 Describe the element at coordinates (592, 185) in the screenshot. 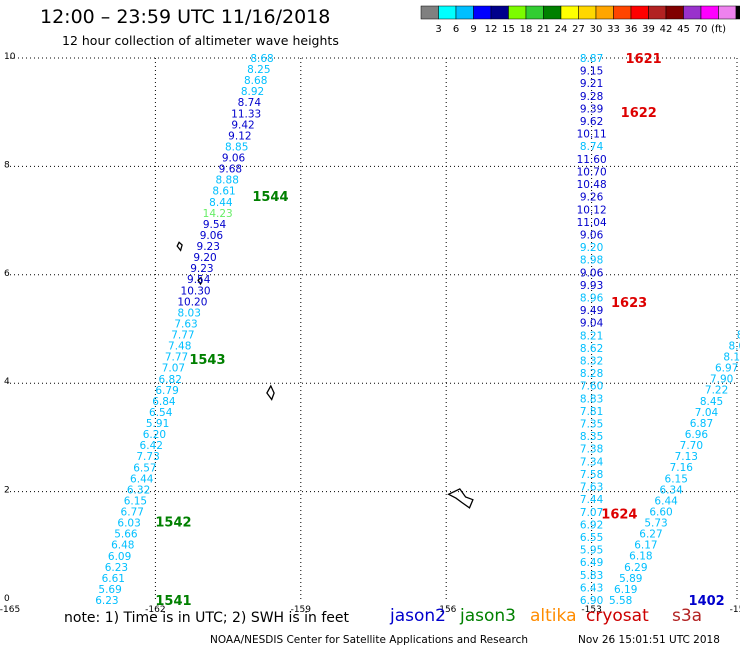

I see `wave-height-label: 10.48` at that location.